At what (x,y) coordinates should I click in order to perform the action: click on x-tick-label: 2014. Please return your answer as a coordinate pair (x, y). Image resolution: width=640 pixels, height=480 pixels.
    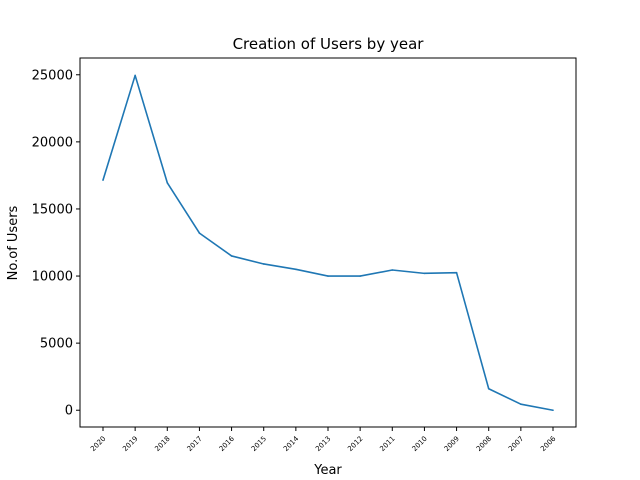
    Looking at the image, I should click on (291, 443).